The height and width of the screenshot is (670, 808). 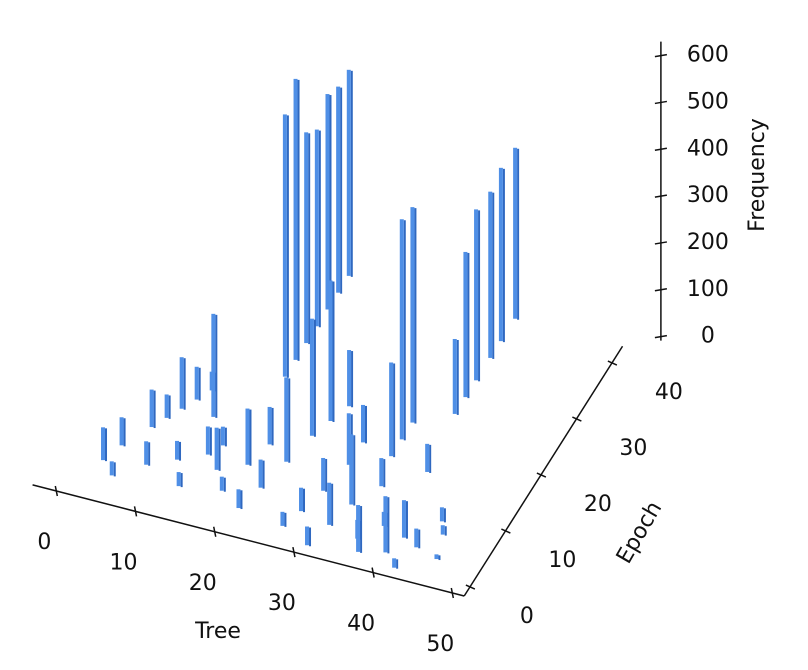 I want to click on x-tick-label: 20, so click(x=203, y=583).